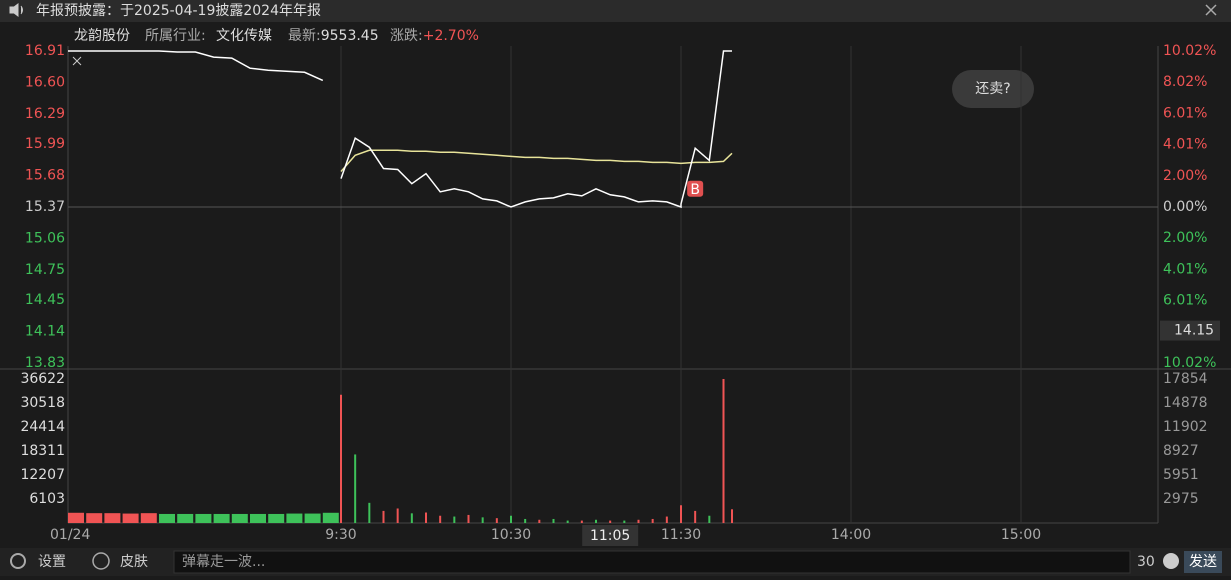  What do you see at coordinates (304, 36) in the screenshot?
I see `latest-label: 最新:` at bounding box center [304, 36].